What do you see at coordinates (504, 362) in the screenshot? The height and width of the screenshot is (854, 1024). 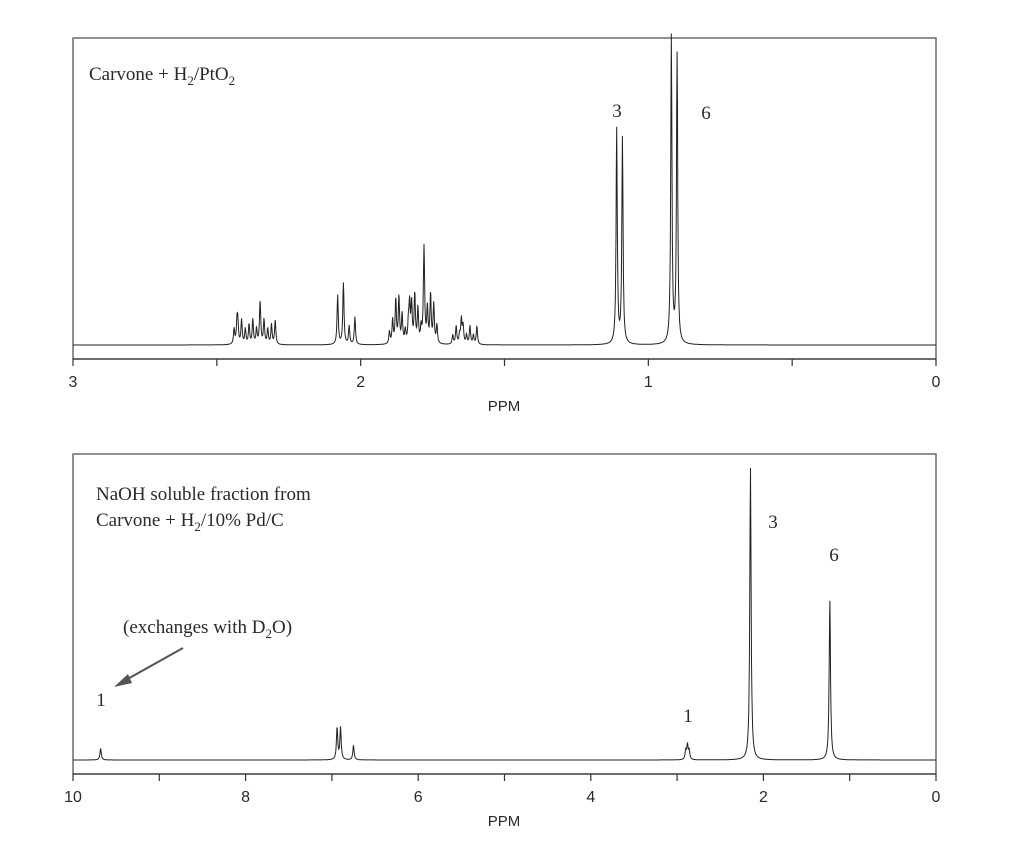 I see `top-x-ticks` at bounding box center [504, 362].